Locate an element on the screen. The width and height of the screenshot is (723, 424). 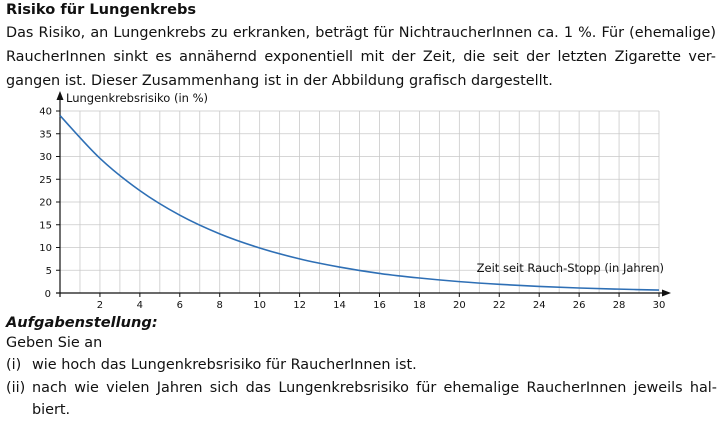
task-item-2-number: (ii) is located at coordinates (16, 388).